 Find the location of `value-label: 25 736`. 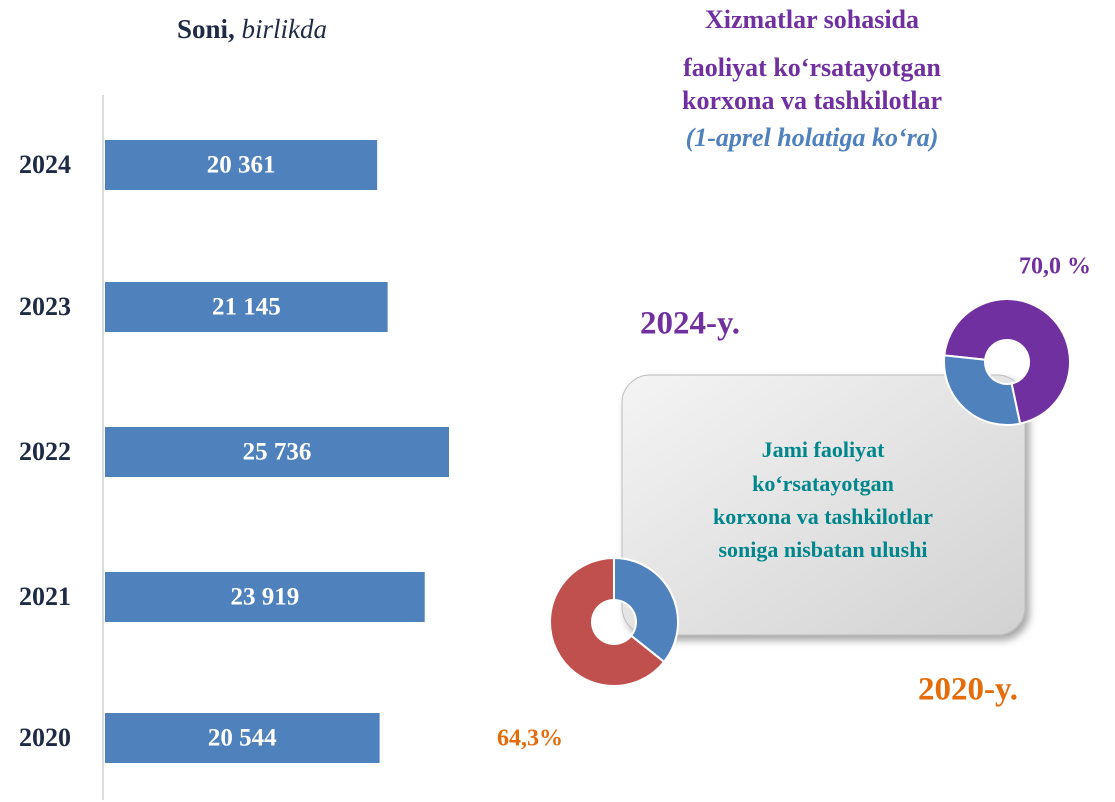

value-label: 25 736 is located at coordinates (277, 452).